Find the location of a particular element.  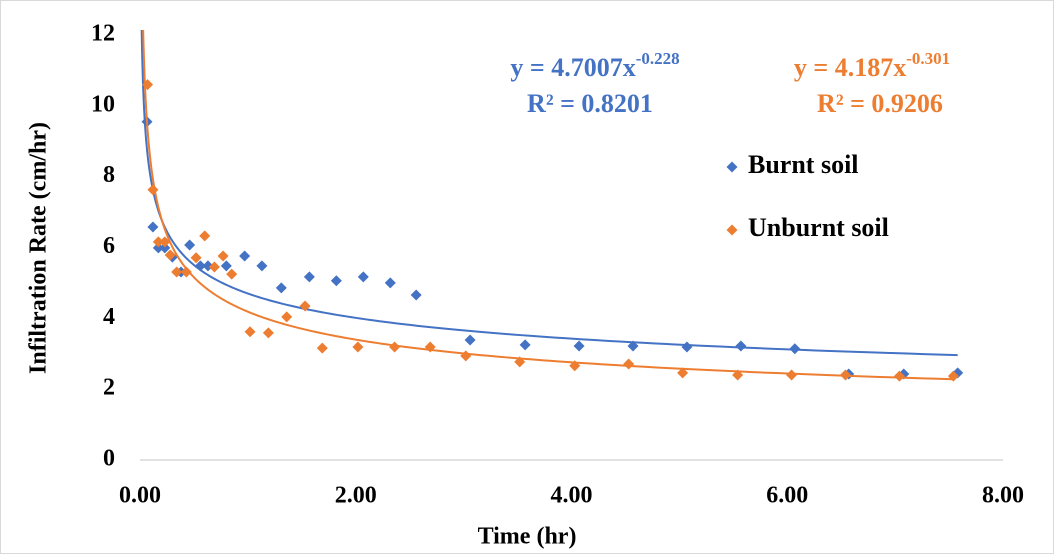

y-axis-title: Infiltration Rate (cm/hr) is located at coordinates (39, 248).